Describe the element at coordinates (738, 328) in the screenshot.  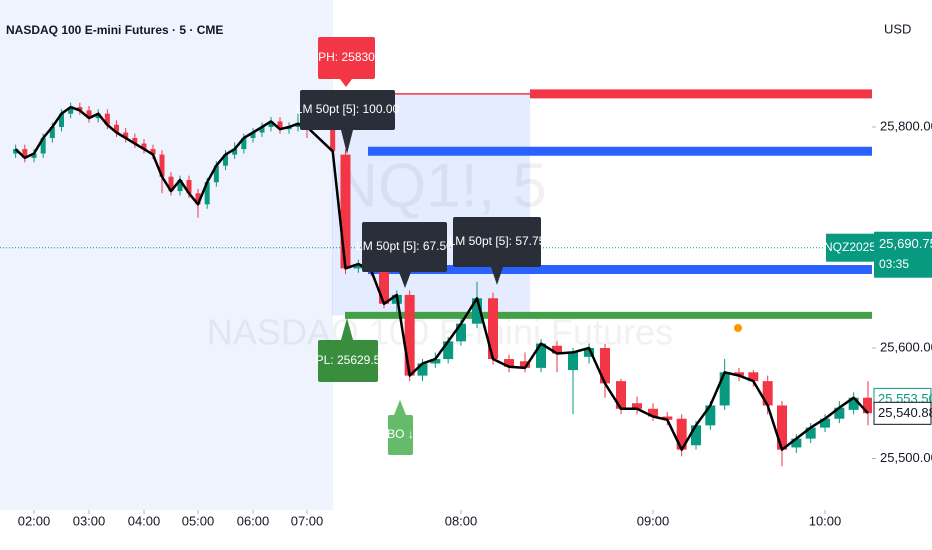
I see `signal-dot` at that location.